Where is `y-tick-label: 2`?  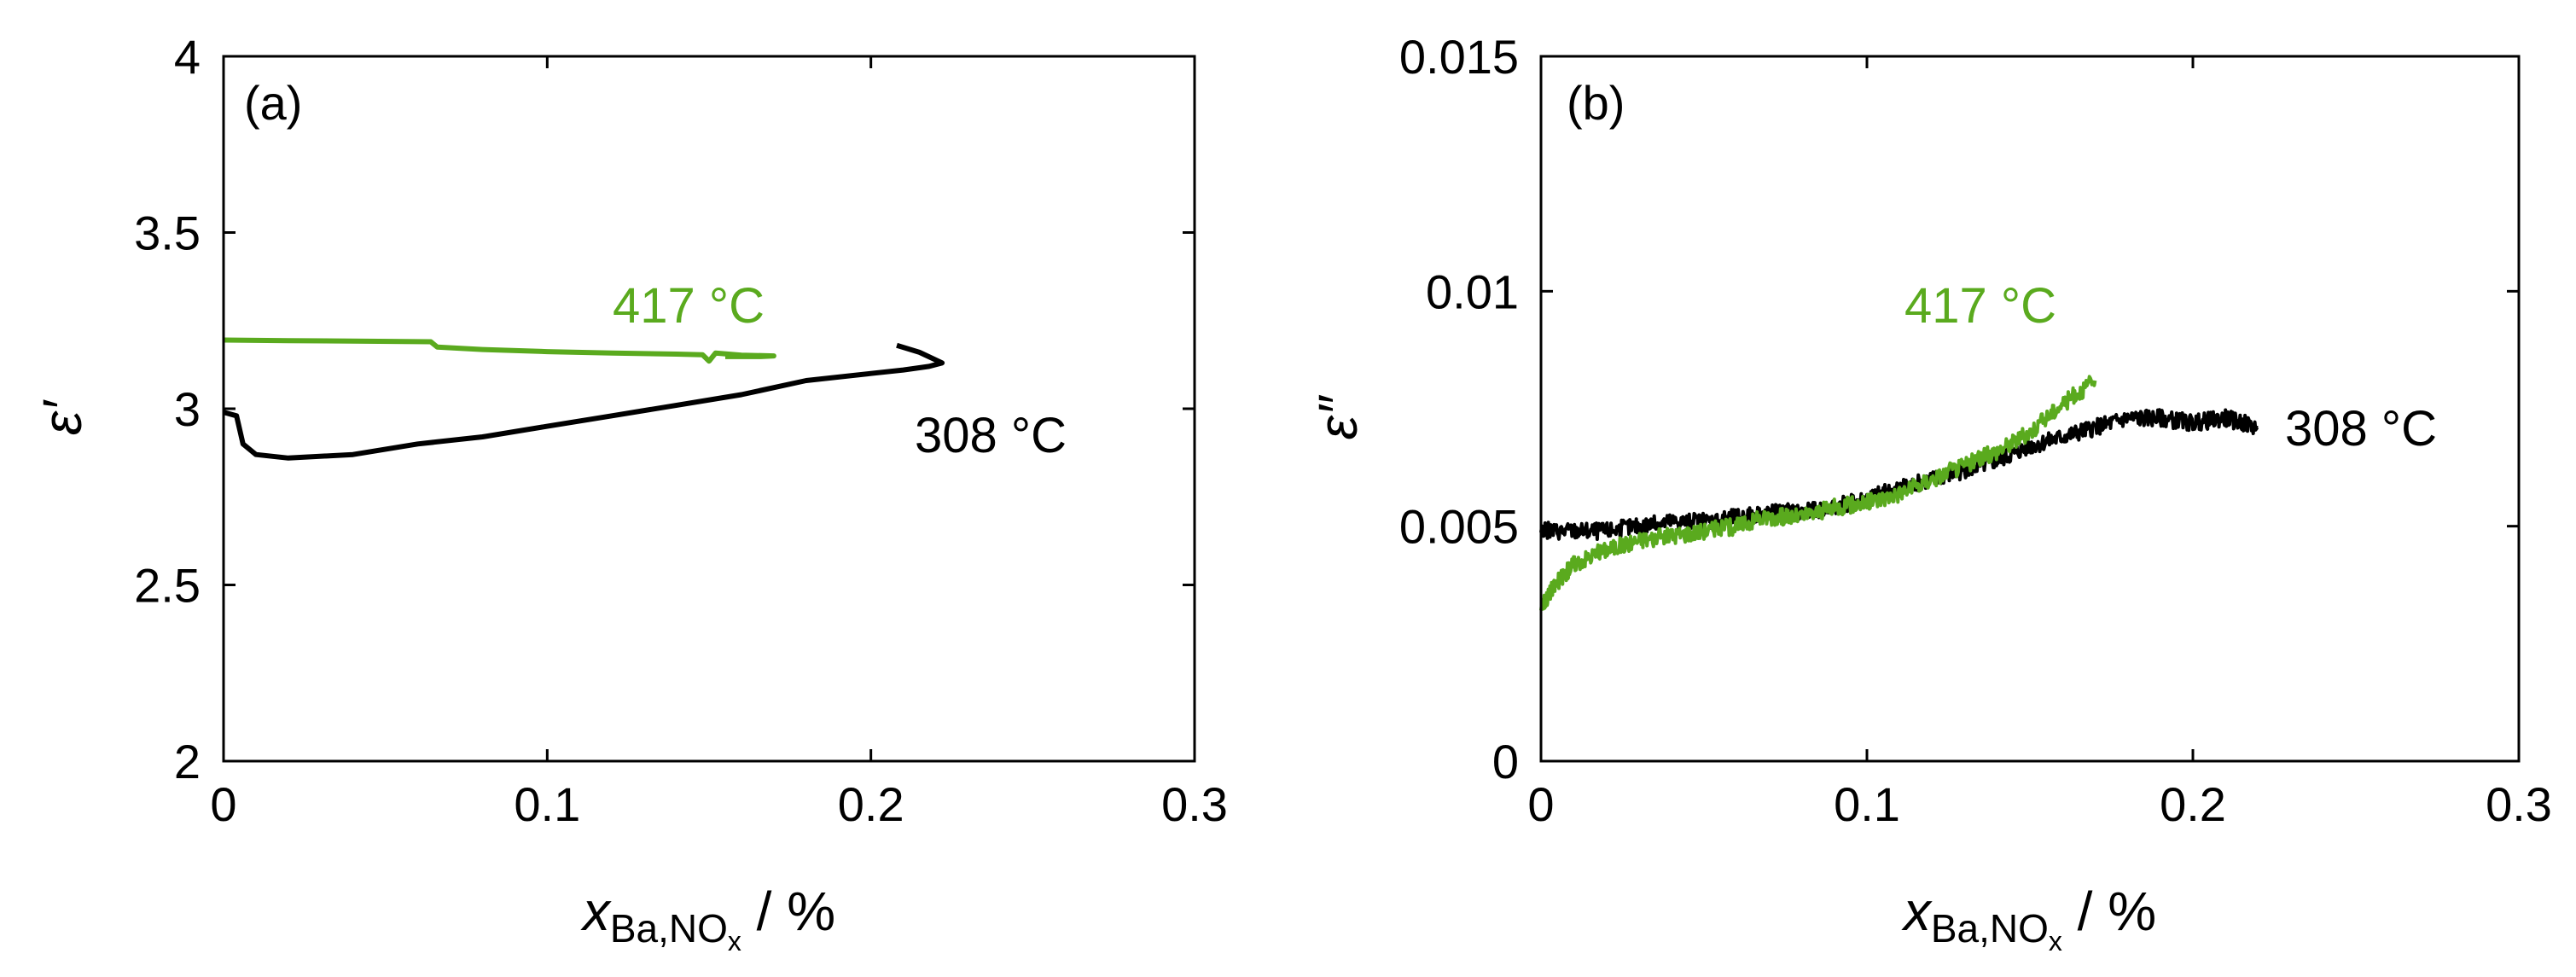 y-tick-label: 2 is located at coordinates (187, 762).